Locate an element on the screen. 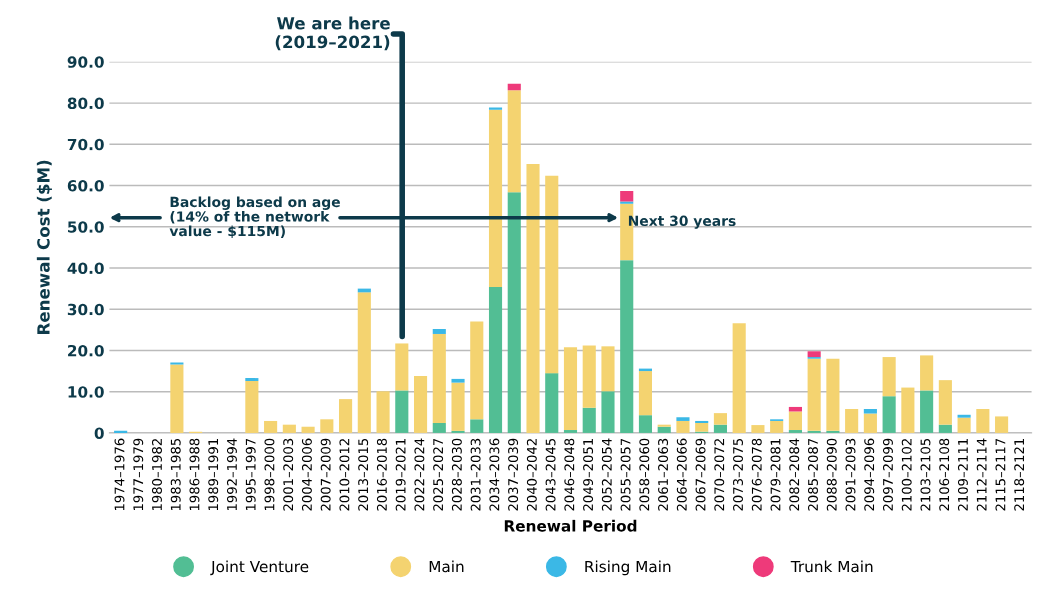  x-tick-label: 2064–2066 is located at coordinates (681, 474).